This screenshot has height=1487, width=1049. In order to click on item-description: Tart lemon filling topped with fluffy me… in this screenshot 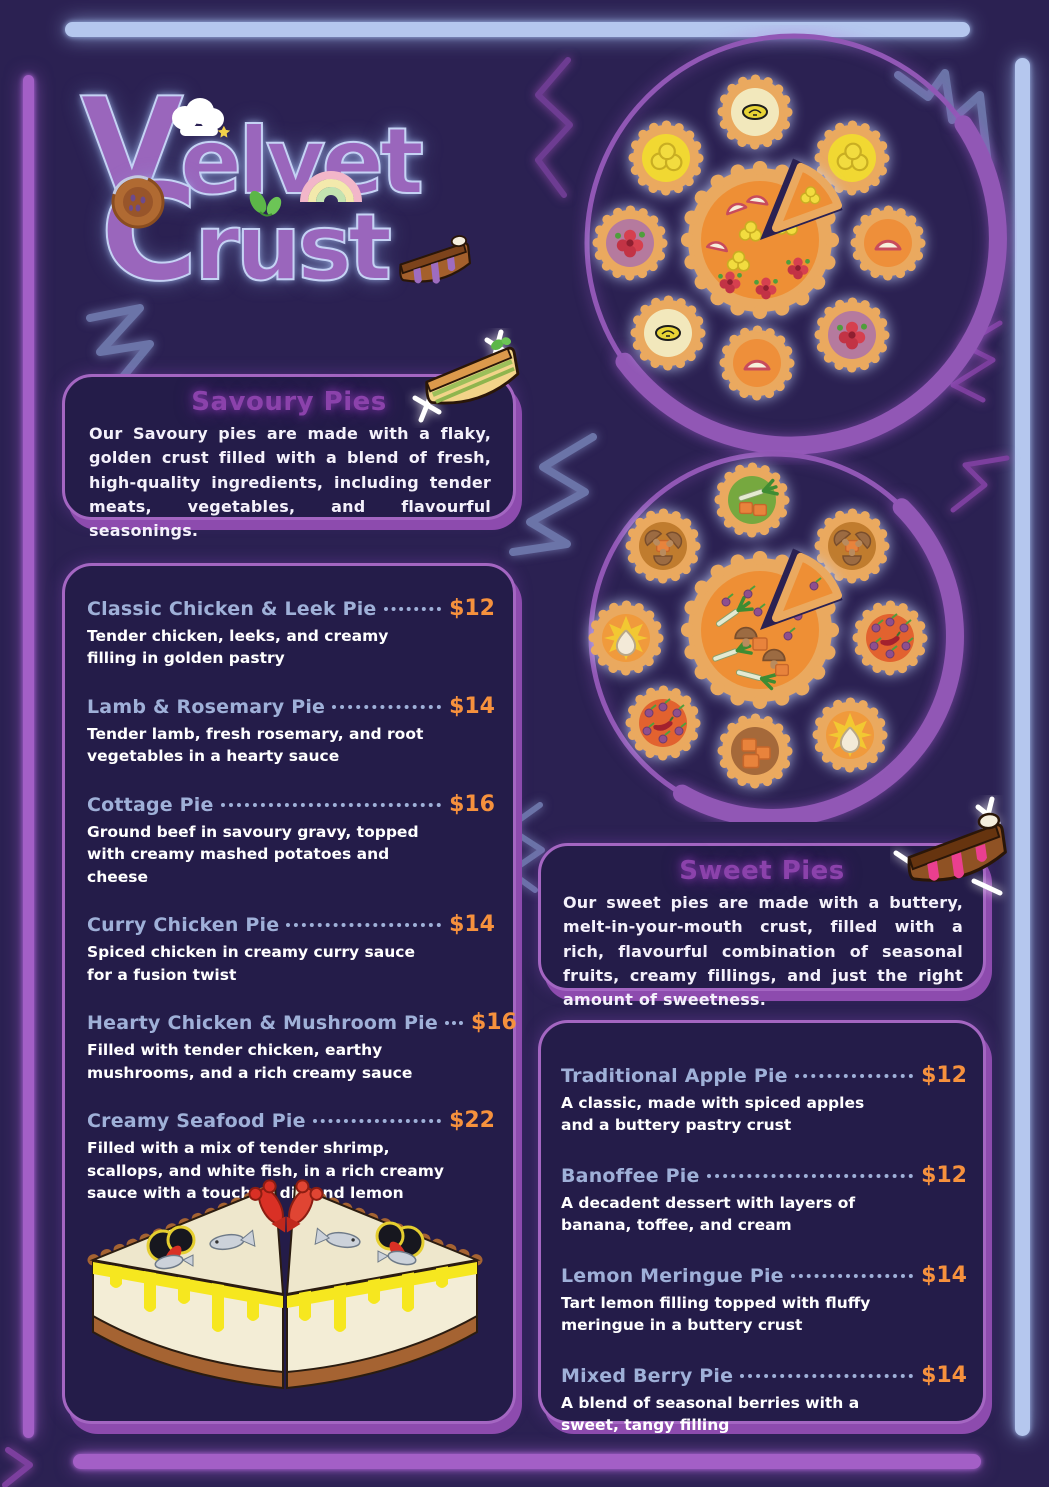, I will do `click(716, 1314)`.